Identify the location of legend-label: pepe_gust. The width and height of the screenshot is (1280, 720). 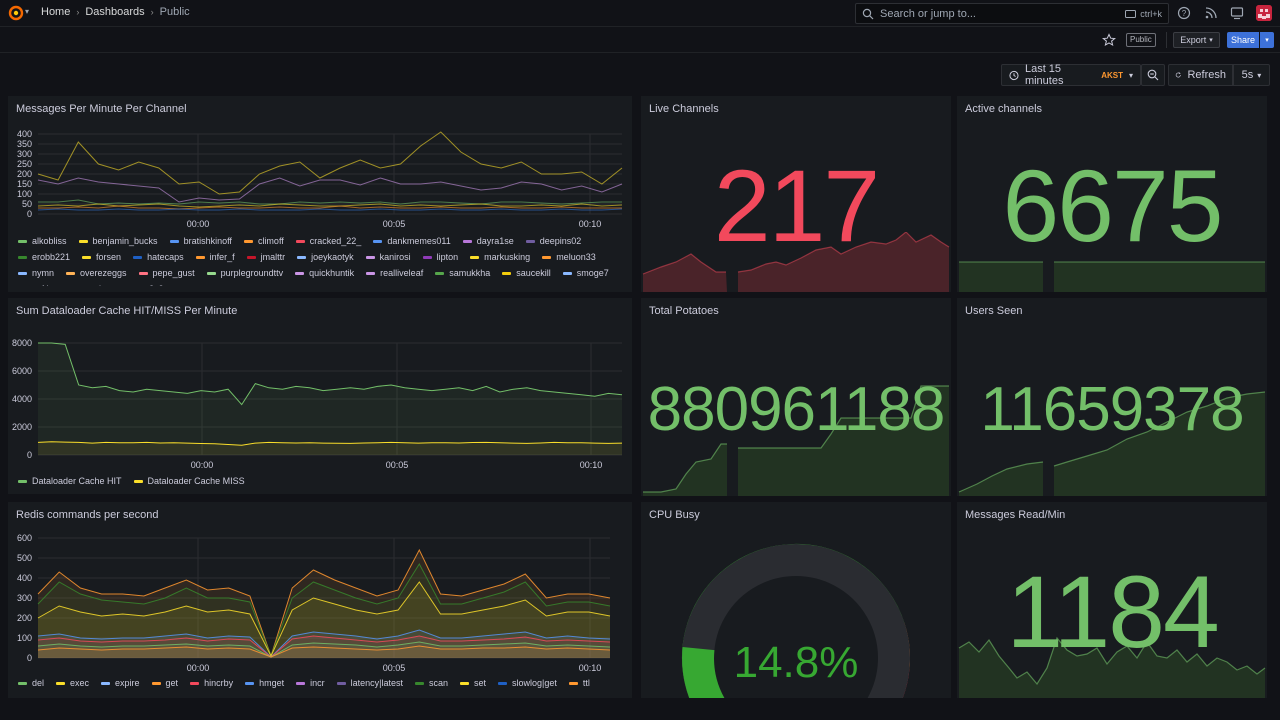
(173, 273).